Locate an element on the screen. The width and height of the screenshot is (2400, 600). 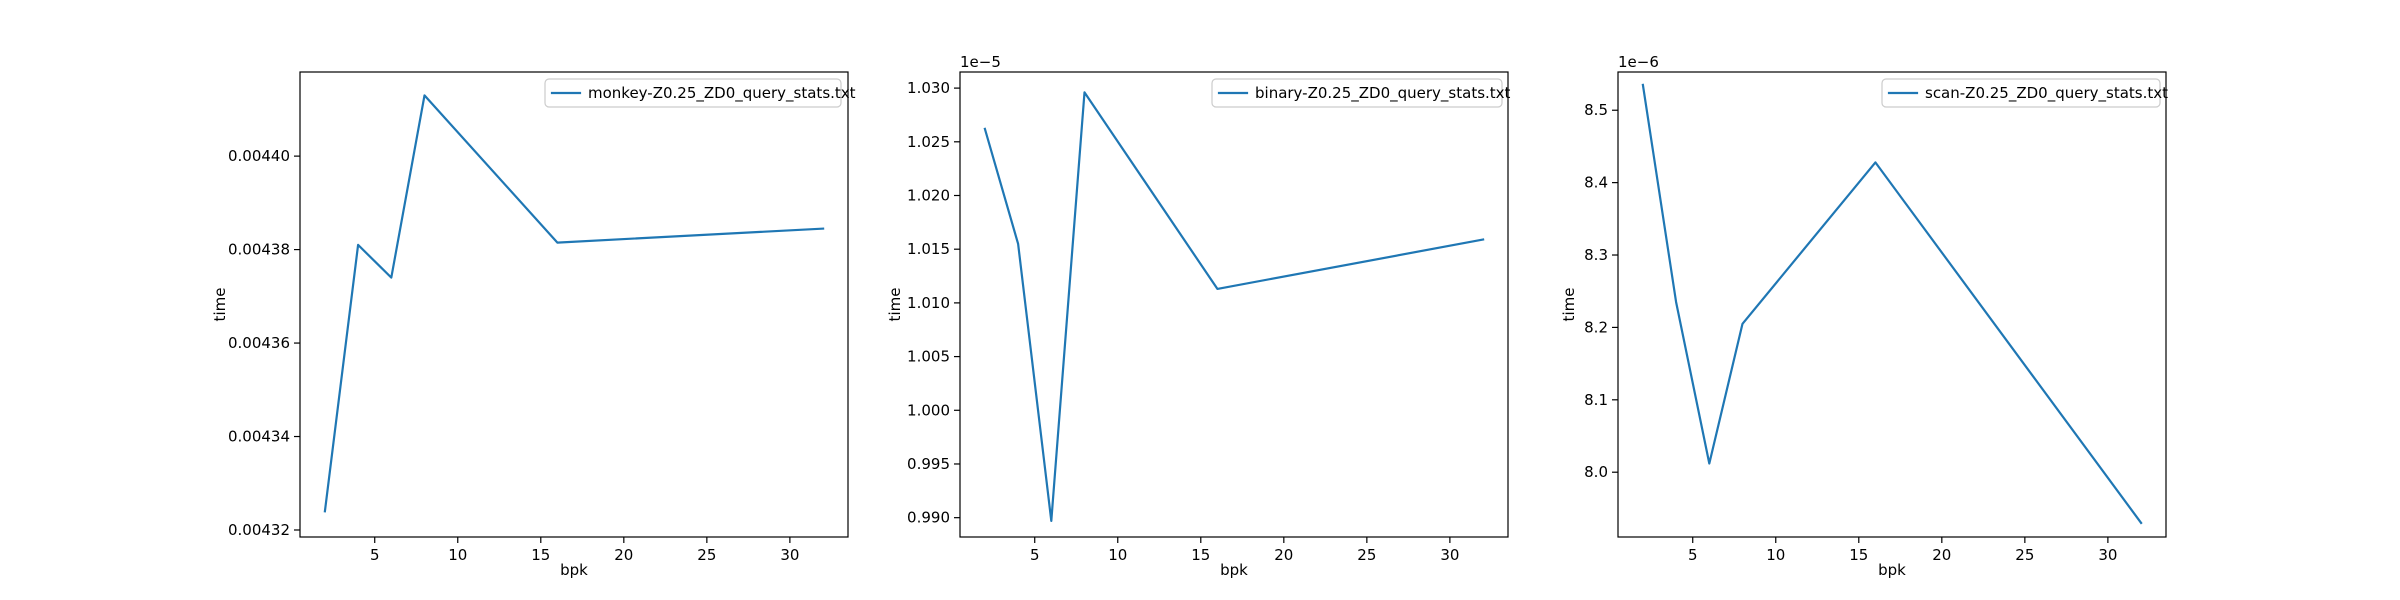
y-tick-label: 0.00434 is located at coordinates (259, 437).